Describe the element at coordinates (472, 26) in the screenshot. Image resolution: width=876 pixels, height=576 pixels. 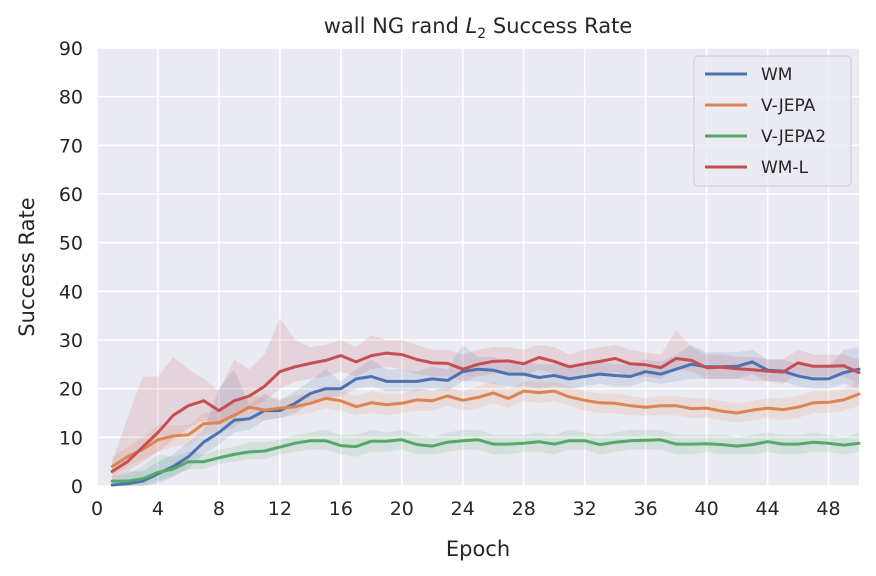
I see `title-variable: L` at that location.